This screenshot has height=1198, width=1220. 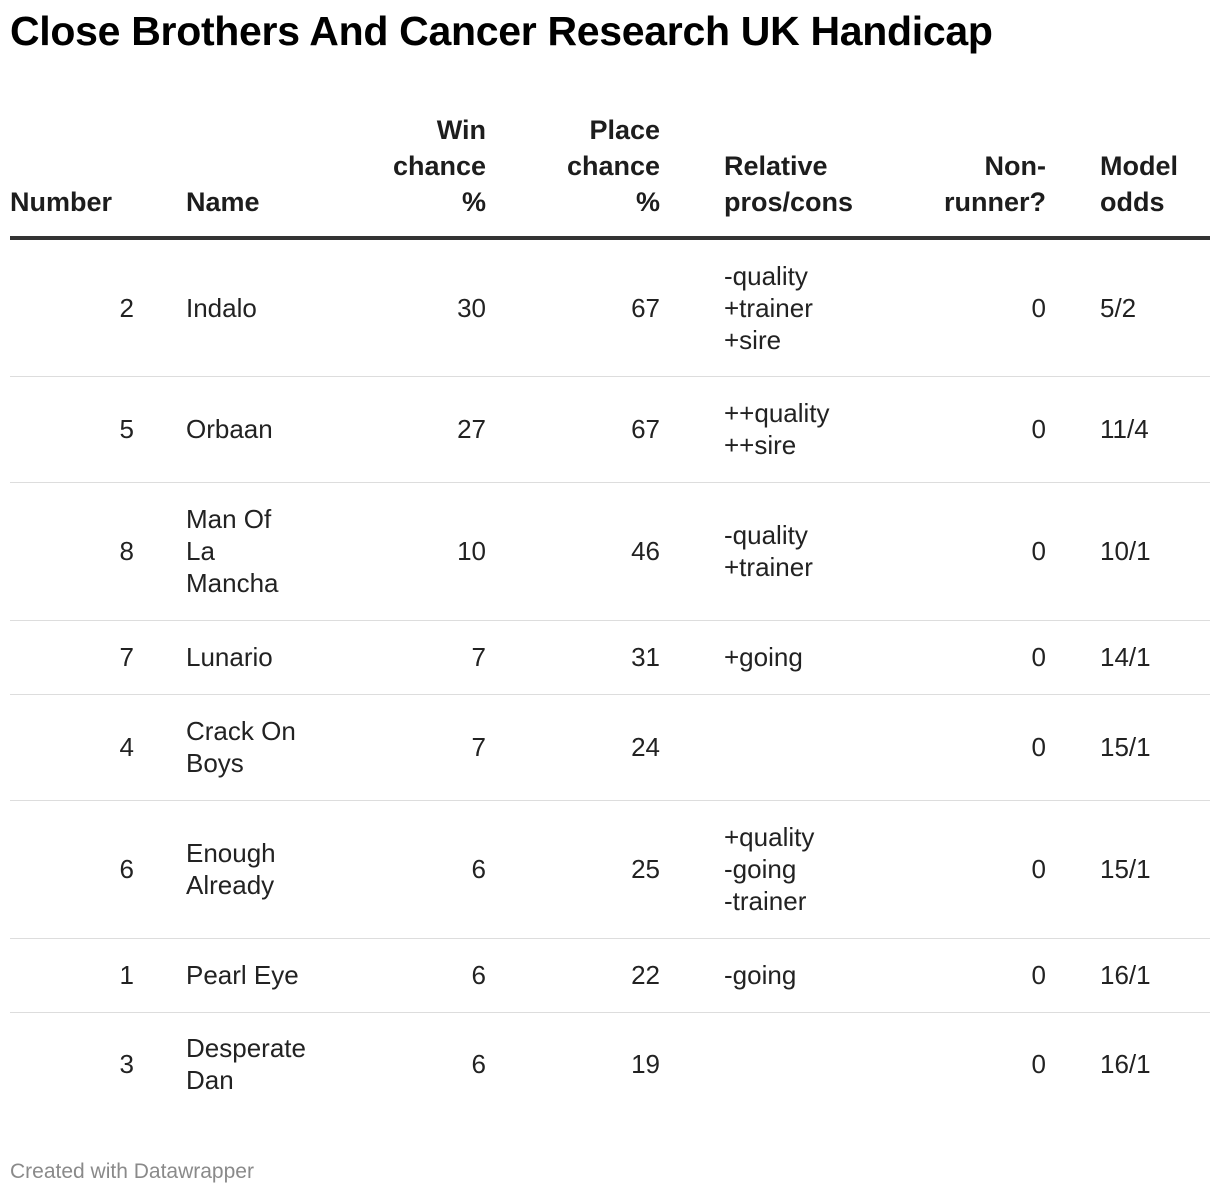 What do you see at coordinates (98, 975) in the screenshot?
I see `cell-number: 1` at bounding box center [98, 975].